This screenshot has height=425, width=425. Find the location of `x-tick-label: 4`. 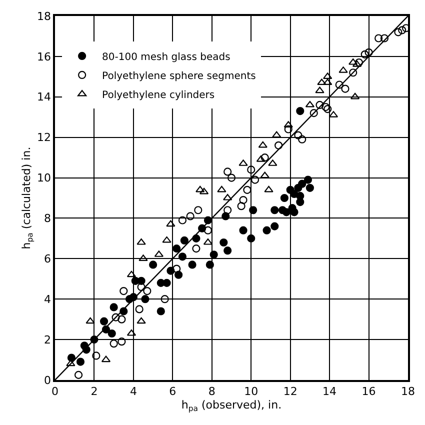

x-tick-label: 4 is located at coordinates (133, 391).